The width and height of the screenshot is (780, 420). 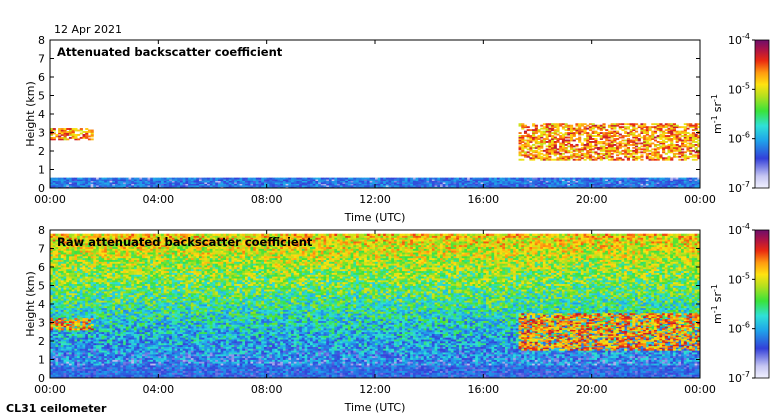 I want to click on panel-title: Attenuated backscatter coefficient, so click(x=170, y=52).